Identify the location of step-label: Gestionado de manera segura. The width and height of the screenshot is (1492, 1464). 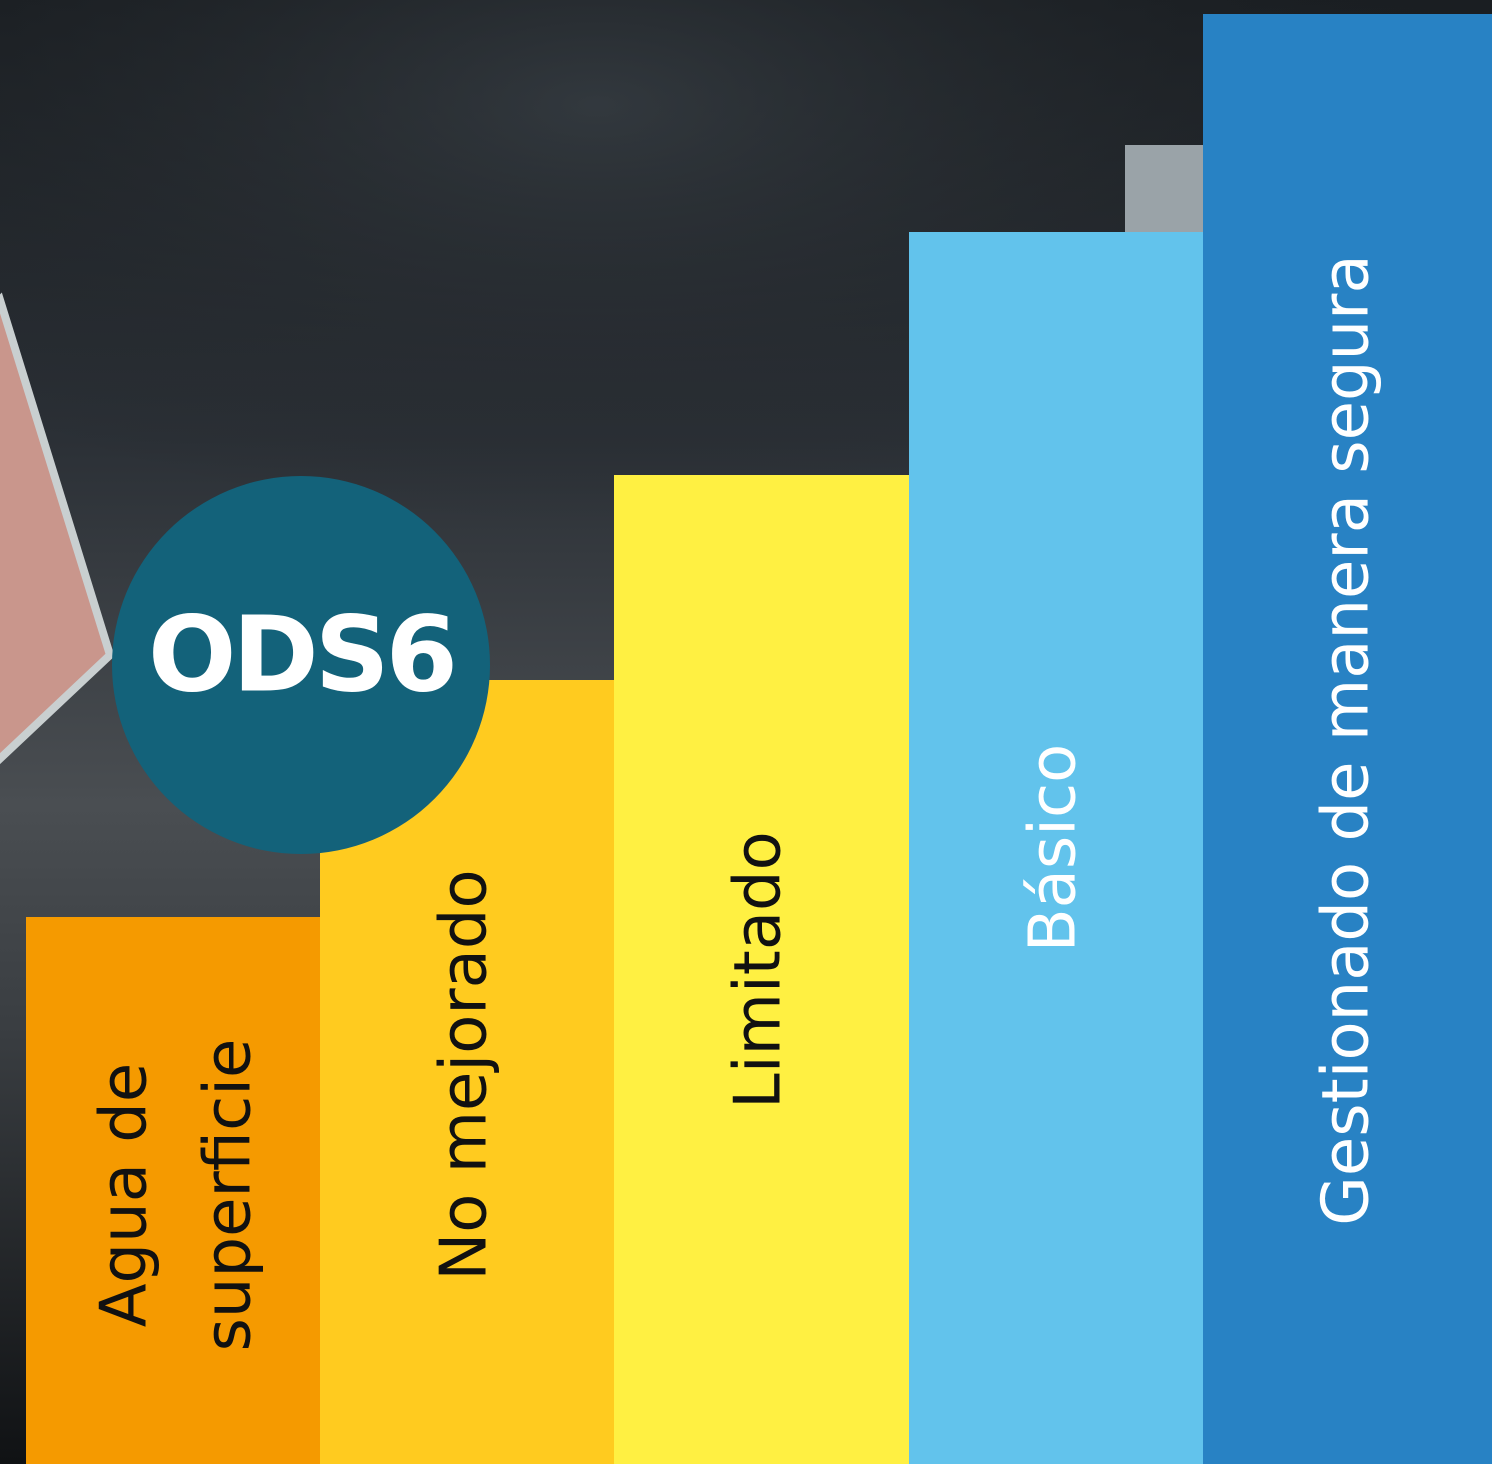
(1347, 739).